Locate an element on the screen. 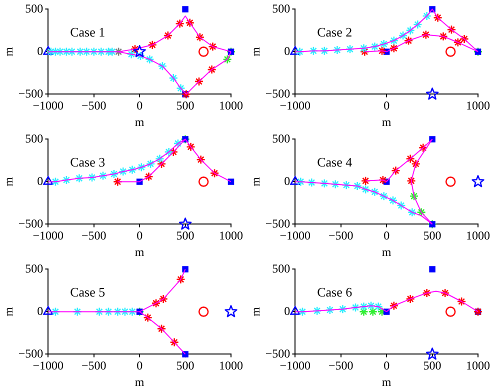 The width and height of the screenshot is (494, 392). annotation: Case 3 is located at coordinates (88, 162).